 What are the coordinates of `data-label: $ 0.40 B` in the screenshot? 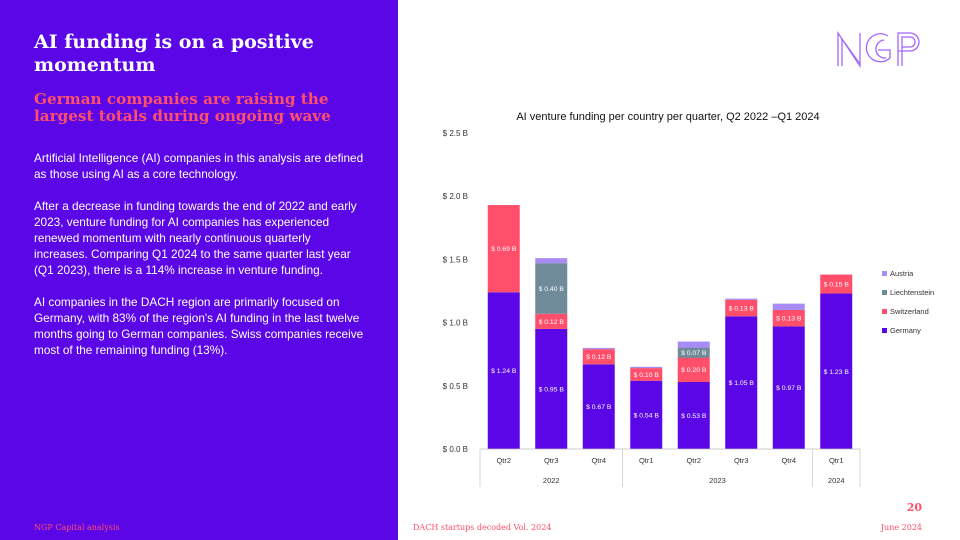 It's located at (552, 289).